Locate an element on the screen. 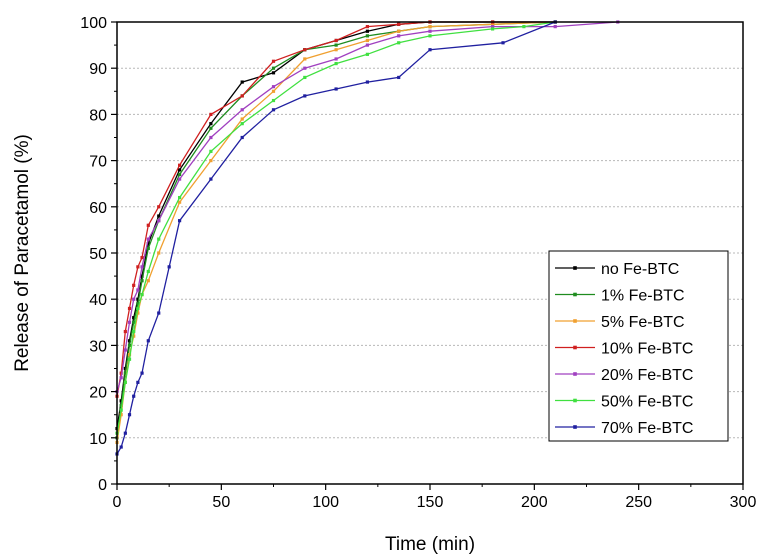 The image size is (762, 560). x-axis-title: Time (min) is located at coordinates (430, 544).